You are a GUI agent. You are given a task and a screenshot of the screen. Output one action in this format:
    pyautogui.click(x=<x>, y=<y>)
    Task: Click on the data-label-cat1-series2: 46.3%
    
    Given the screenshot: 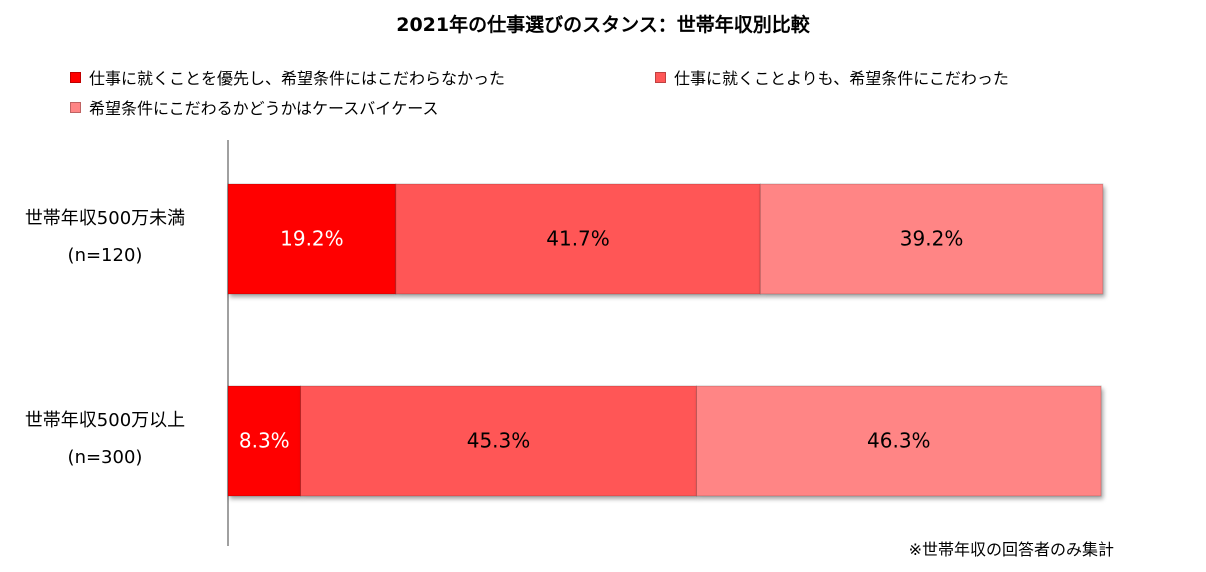 What is the action you would take?
    pyautogui.click(x=899, y=441)
    